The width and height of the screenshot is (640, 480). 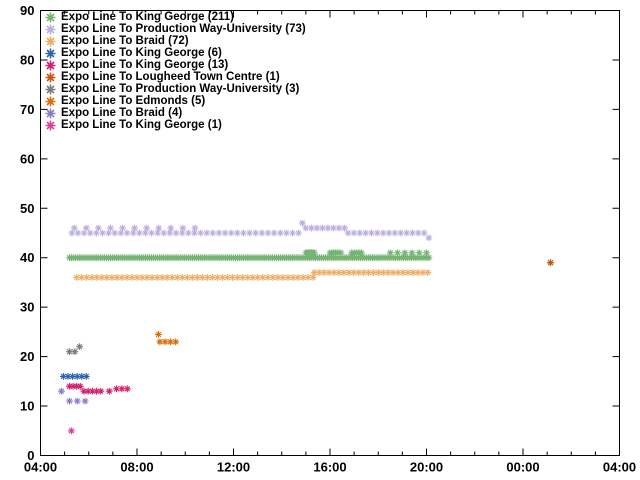 I want to click on legend-item: Expo Line To Braid (4), so click(x=175, y=113).